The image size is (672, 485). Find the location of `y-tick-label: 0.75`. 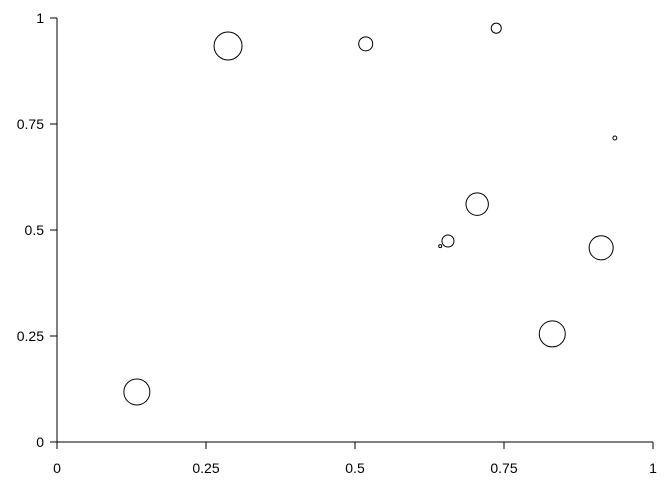

y-tick-label: 0.75 is located at coordinates (30, 124).